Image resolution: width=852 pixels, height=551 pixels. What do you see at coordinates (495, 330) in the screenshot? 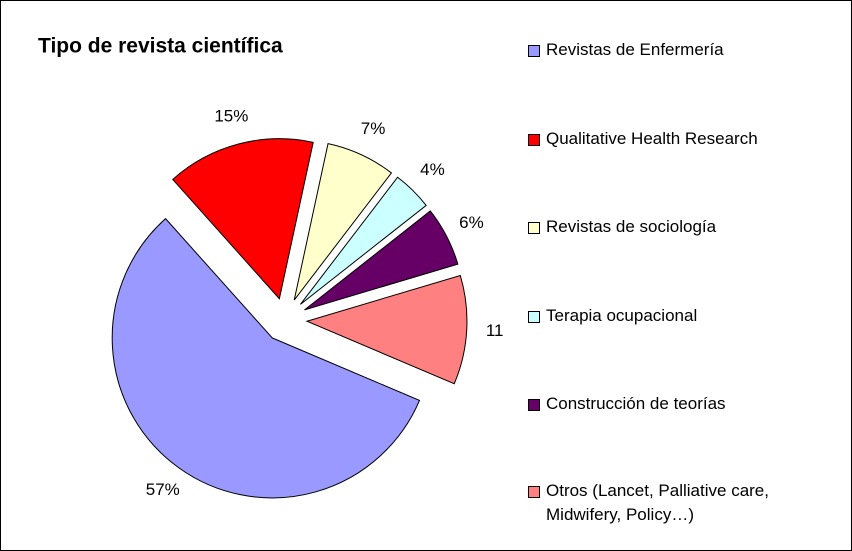
I see `data-label: 11` at bounding box center [495, 330].